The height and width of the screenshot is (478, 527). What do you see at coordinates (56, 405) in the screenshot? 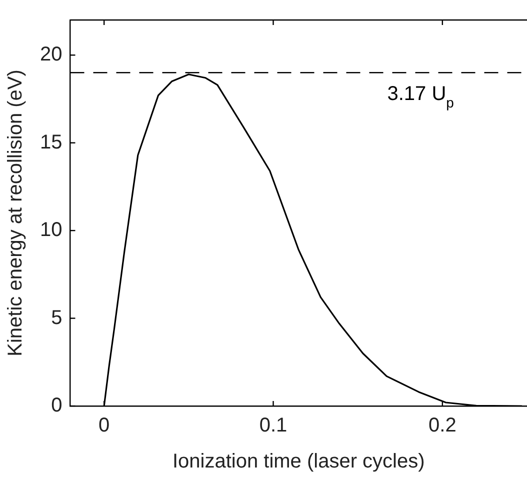
I see `y-tick-label: 0` at bounding box center [56, 405].